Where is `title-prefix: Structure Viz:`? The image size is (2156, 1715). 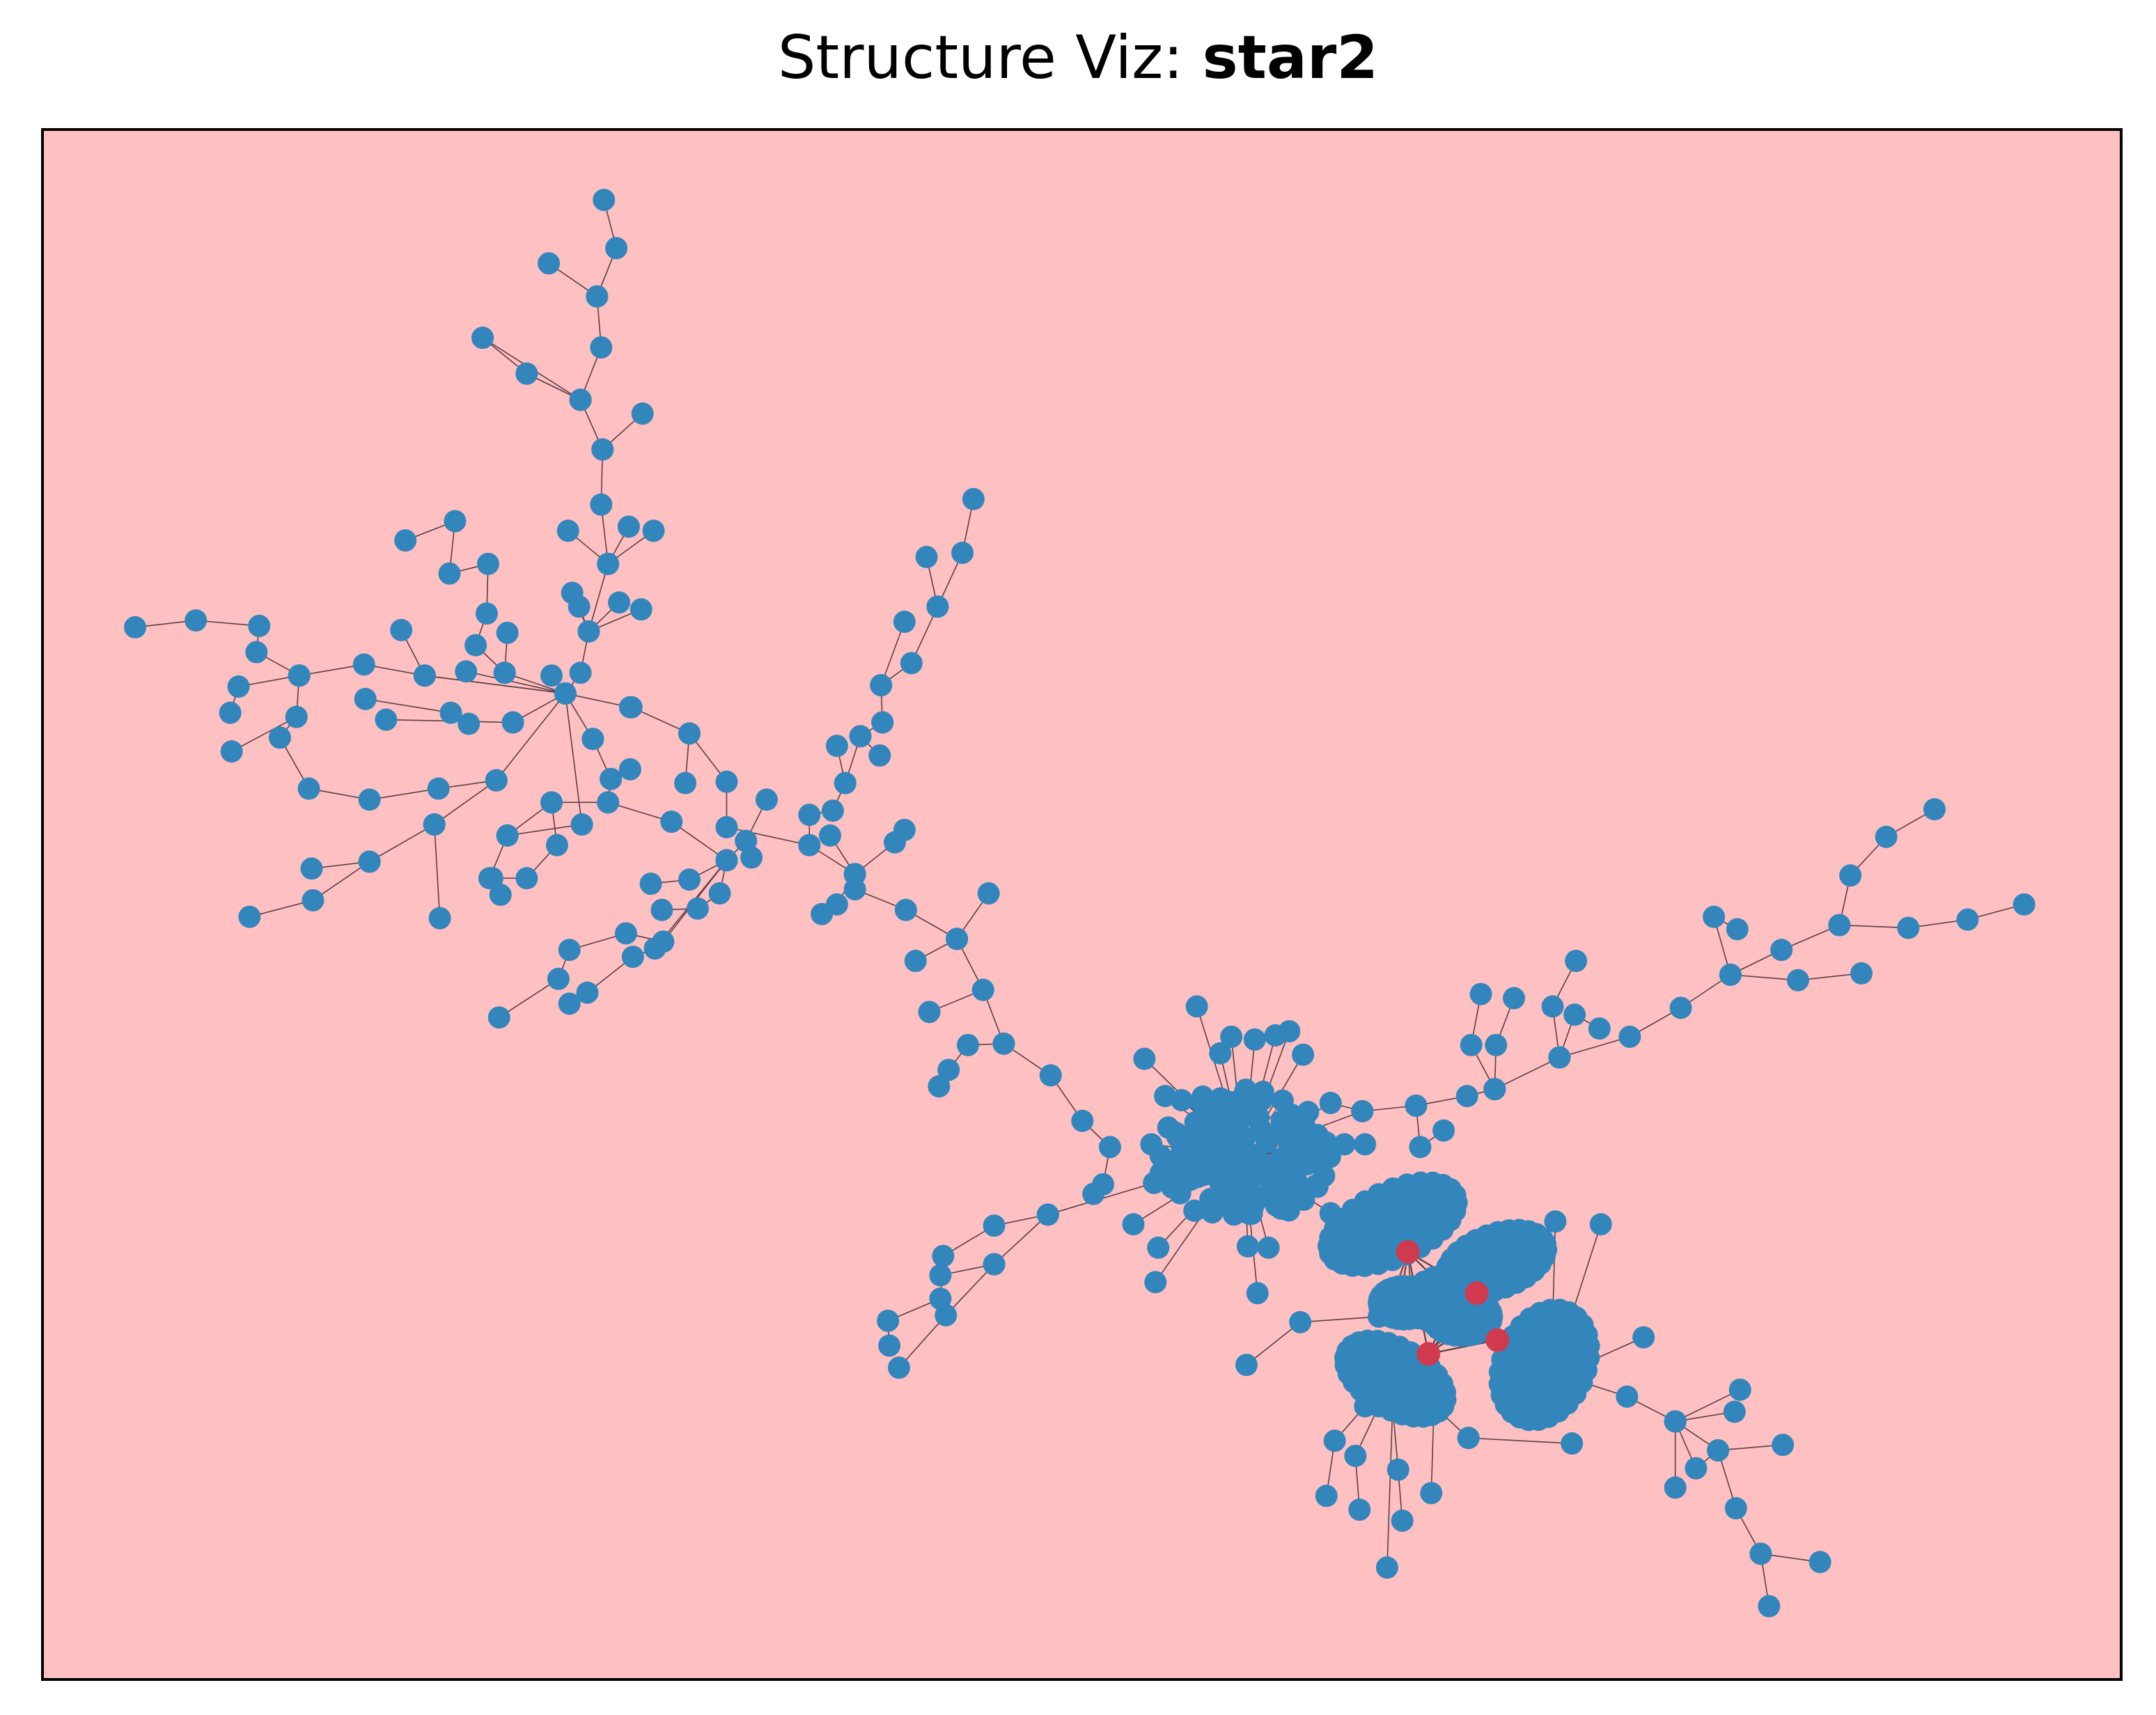 title-prefix: Structure Viz: is located at coordinates (990, 58).